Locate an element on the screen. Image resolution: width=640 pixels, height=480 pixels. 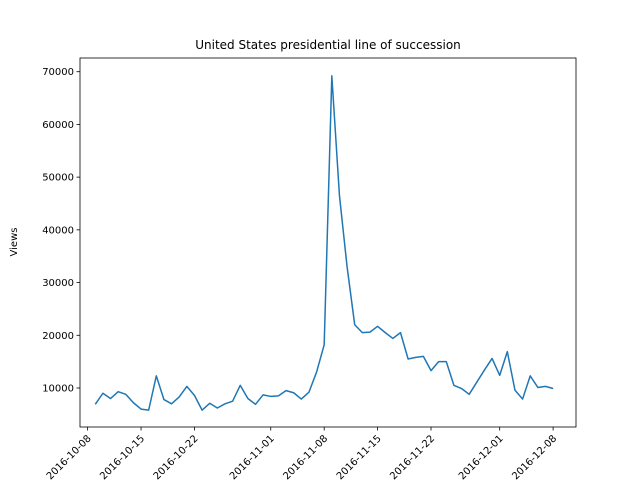
y-tick-label: 50000 is located at coordinates (58, 178).